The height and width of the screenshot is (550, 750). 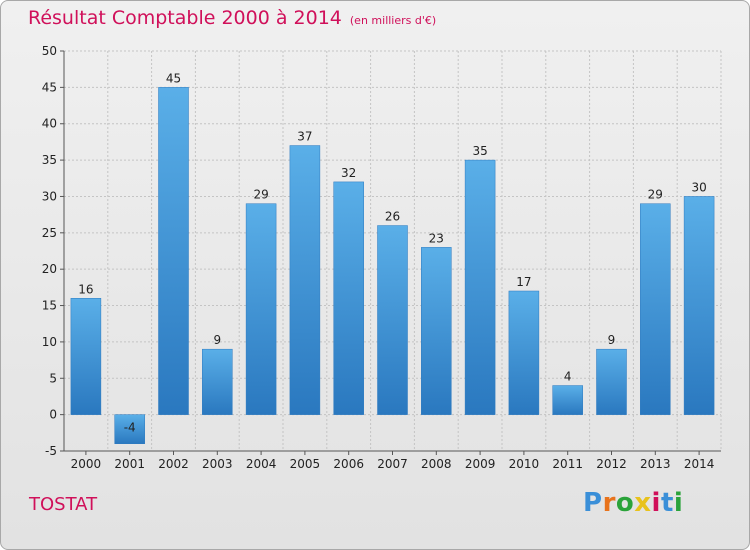 What do you see at coordinates (129, 464) in the screenshot?
I see `x-tick-label: 2001` at bounding box center [129, 464].